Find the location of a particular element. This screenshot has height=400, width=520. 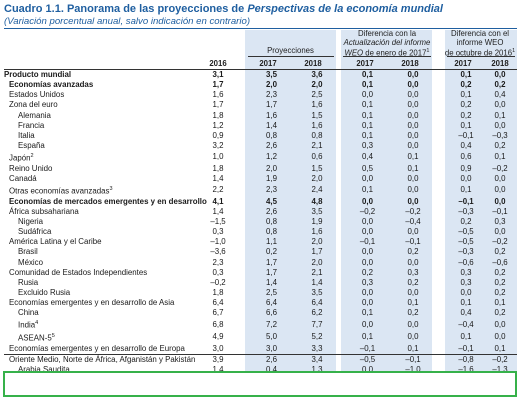

cell-value: 3,4 is located at coordinates (317, 359).